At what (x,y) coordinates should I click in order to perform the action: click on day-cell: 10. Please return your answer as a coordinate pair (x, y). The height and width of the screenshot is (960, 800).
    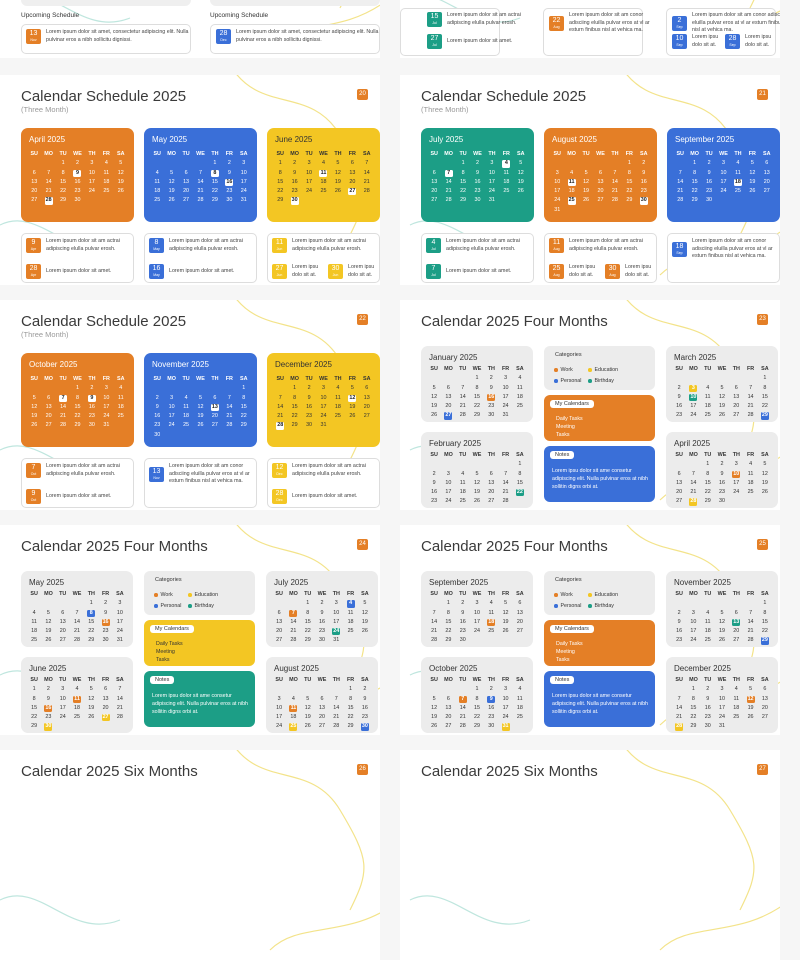
    Looking at the image, I should click on (492, 173).